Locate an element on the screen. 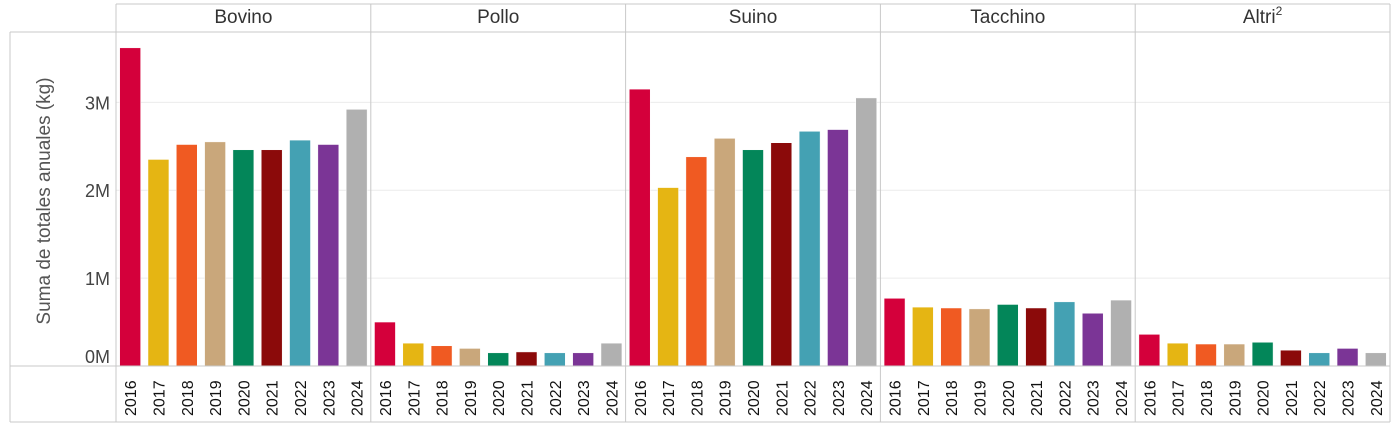 The image size is (1400, 428). bar-tacchino-2021 is located at coordinates (1036, 337).